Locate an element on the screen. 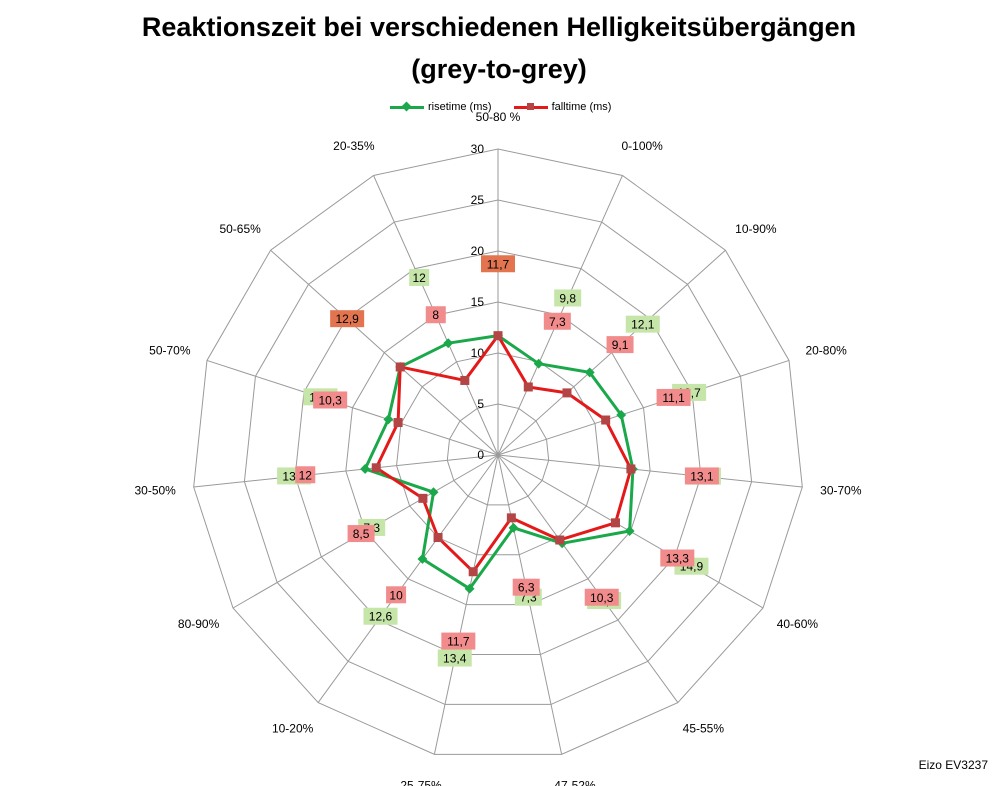  falltime-value-label: 11,7 is located at coordinates (498, 264).